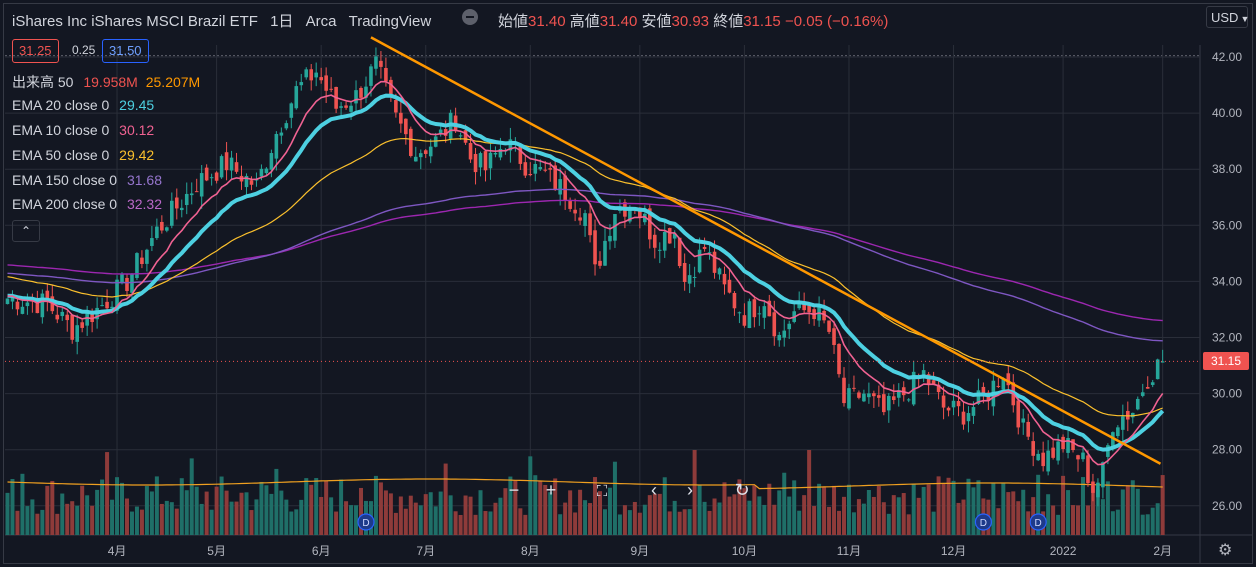 The width and height of the screenshot is (1256, 567). Describe the element at coordinates (1227, 394) in the screenshot. I see `y-tick-label: 30.00` at that location.